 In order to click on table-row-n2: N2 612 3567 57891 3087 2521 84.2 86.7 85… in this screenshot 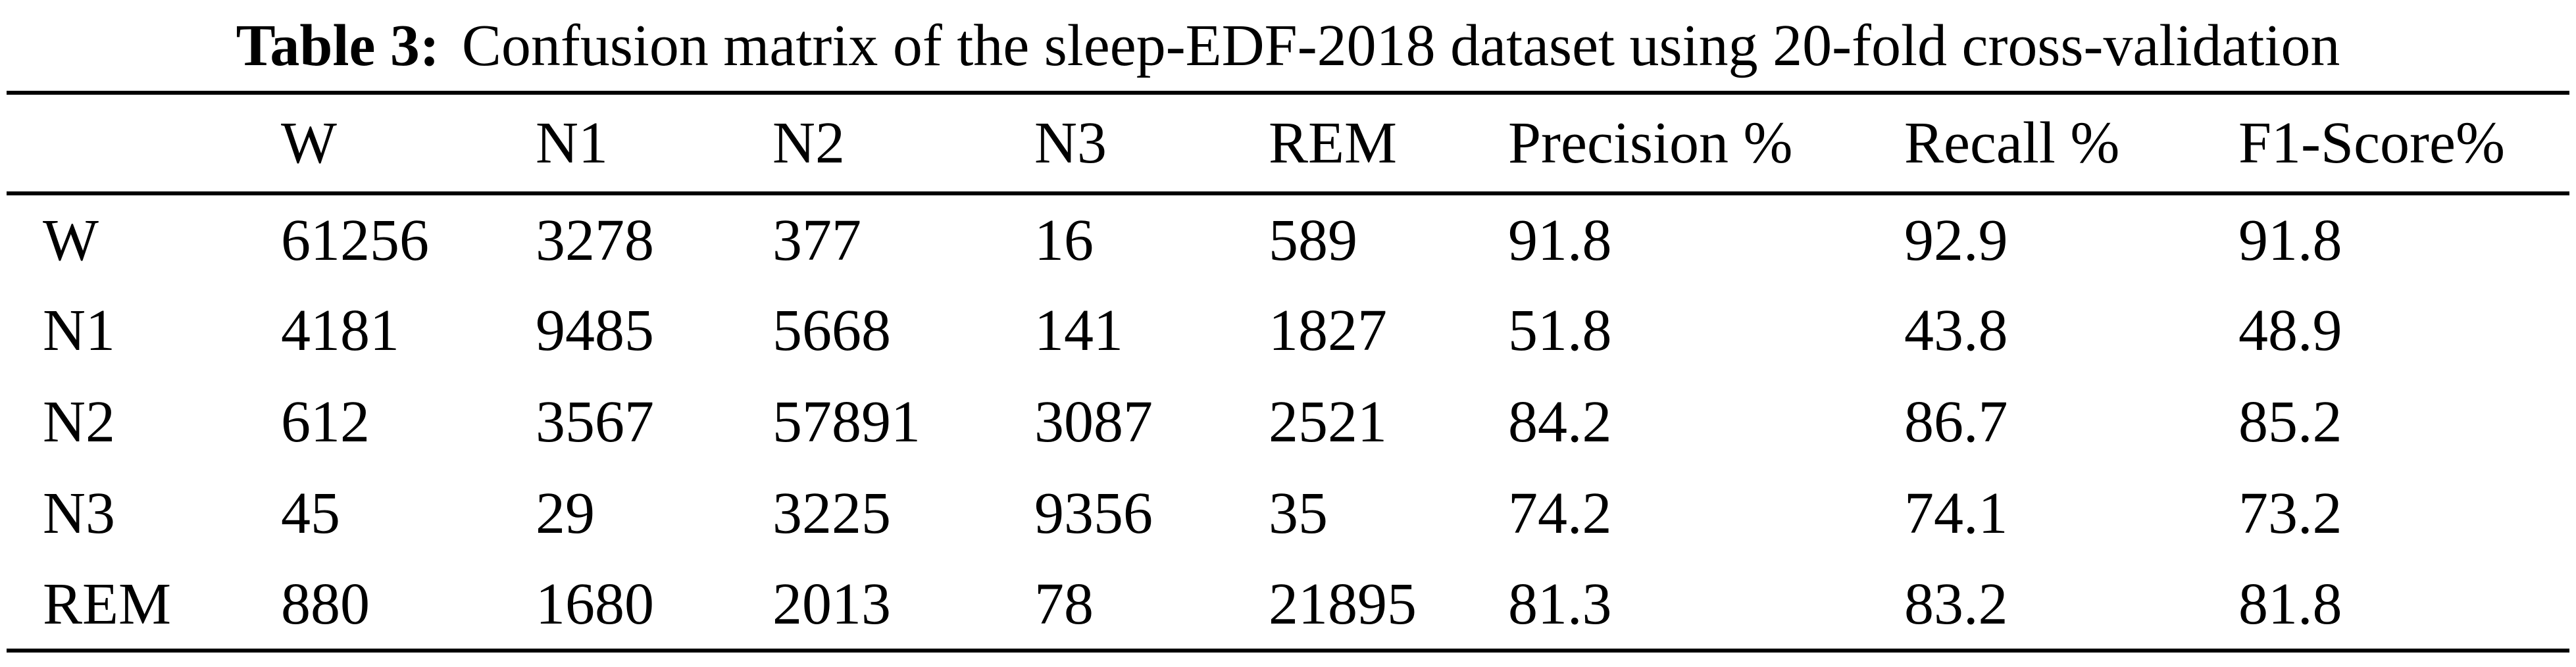, I will do `click(1288, 422)`.